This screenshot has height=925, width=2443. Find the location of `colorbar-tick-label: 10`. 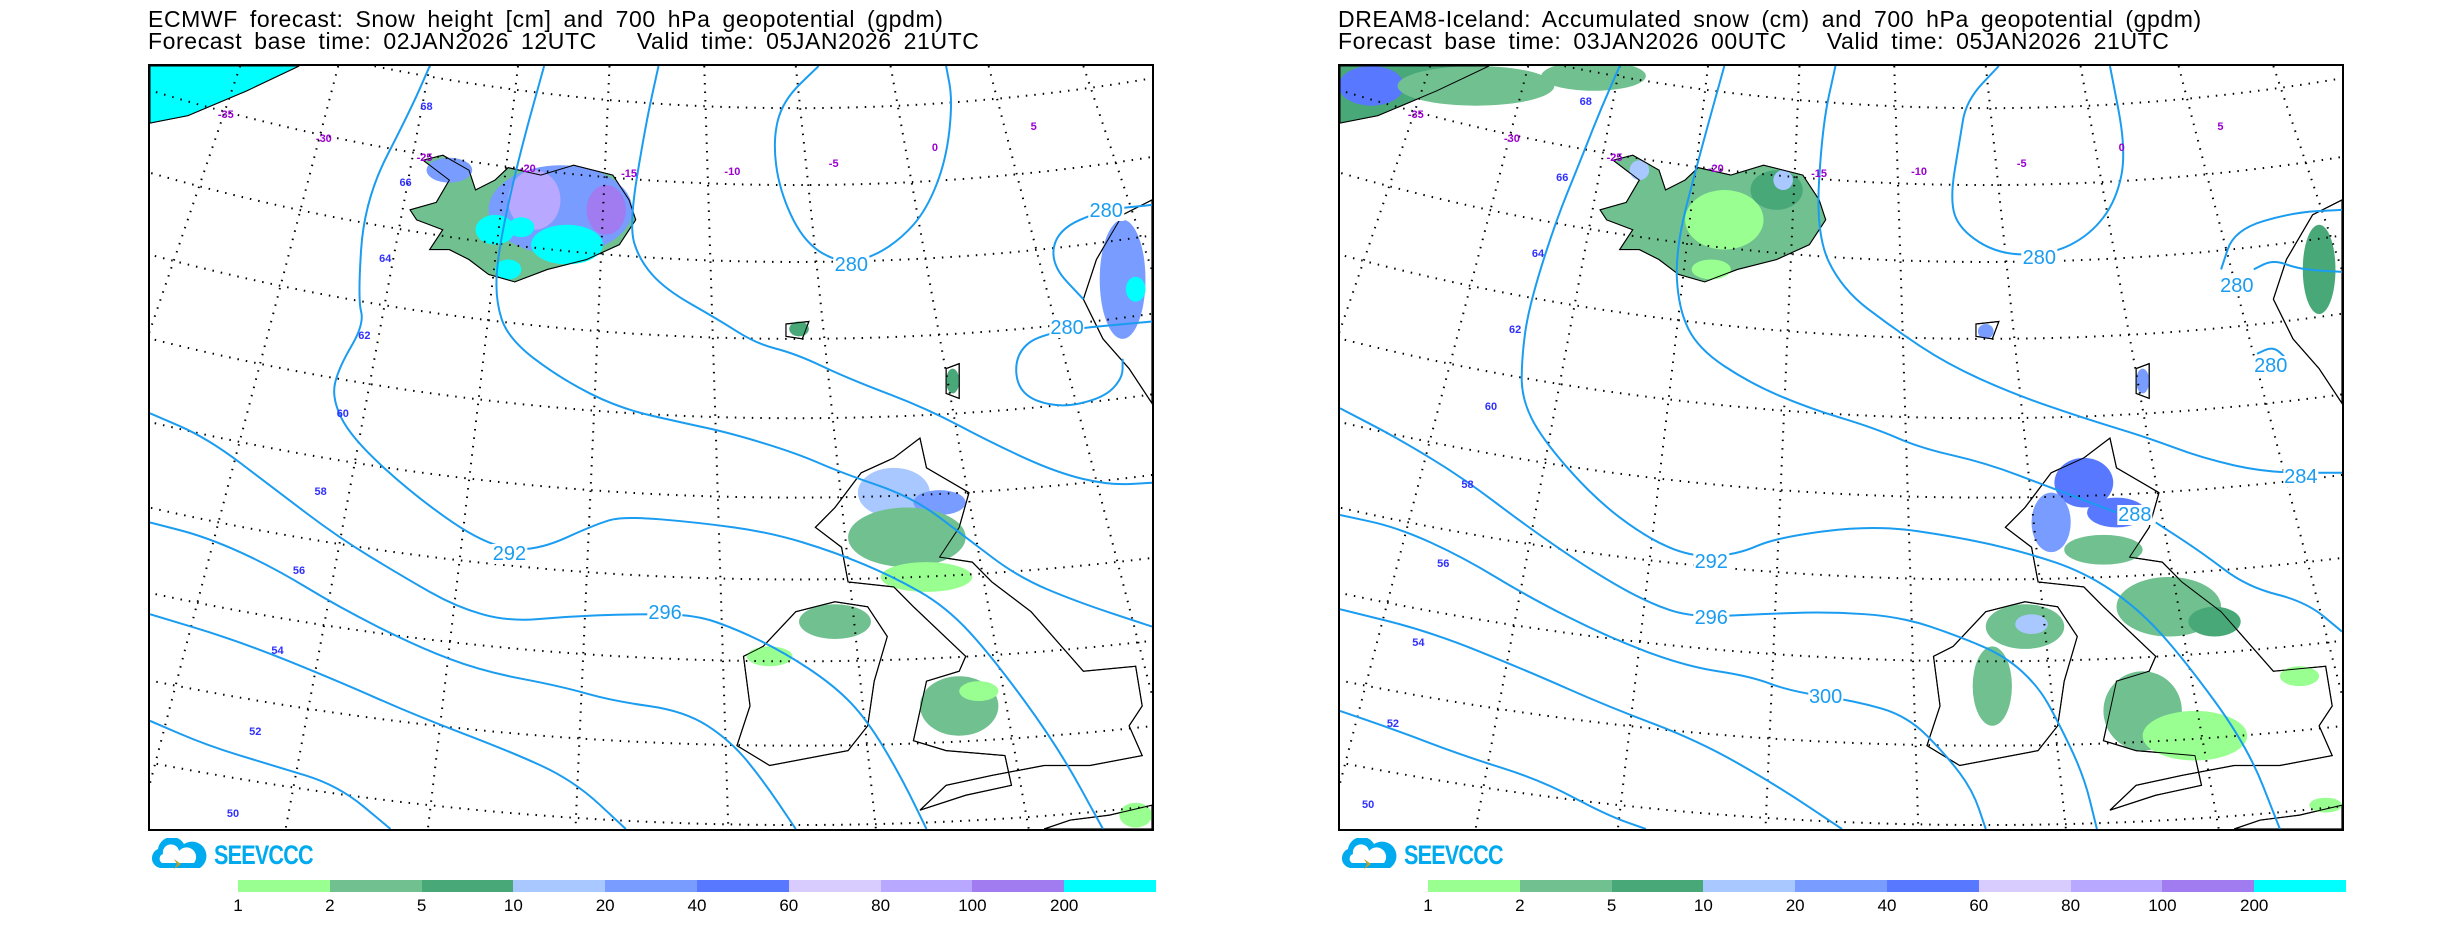

colorbar-tick-label: 10 is located at coordinates (1703, 905).